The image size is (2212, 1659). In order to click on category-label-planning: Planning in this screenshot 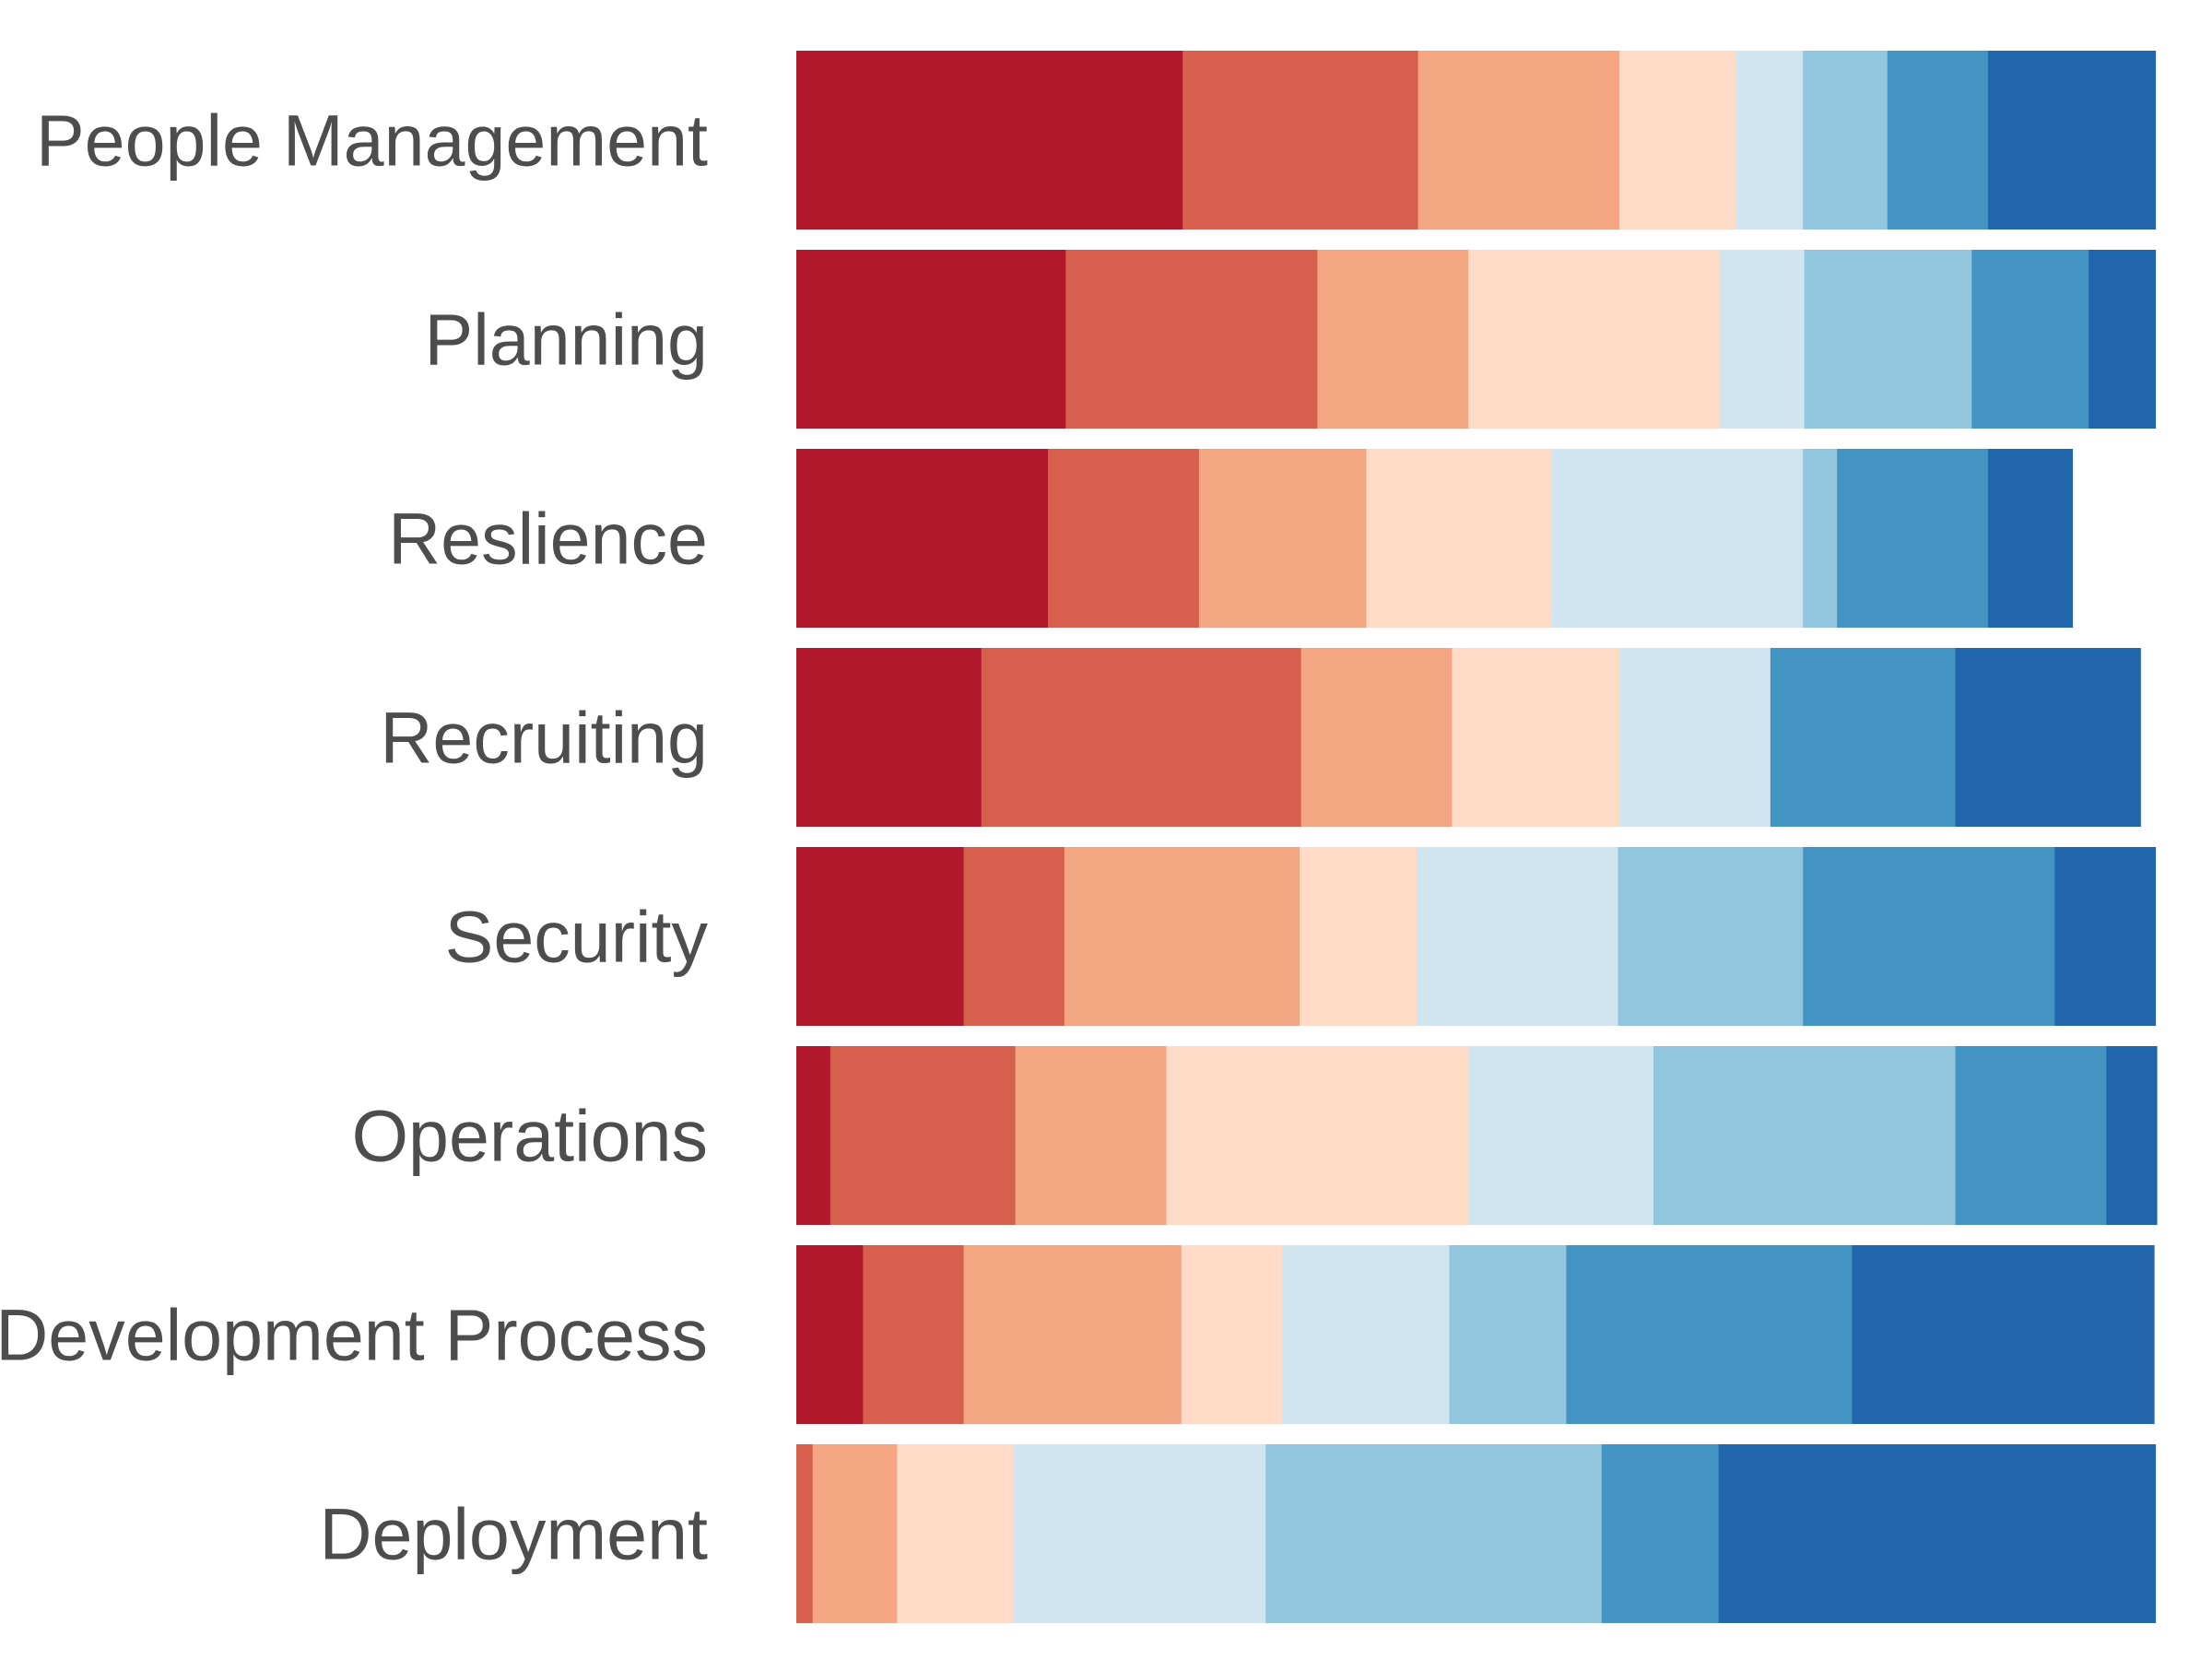, I will do `click(566, 340)`.